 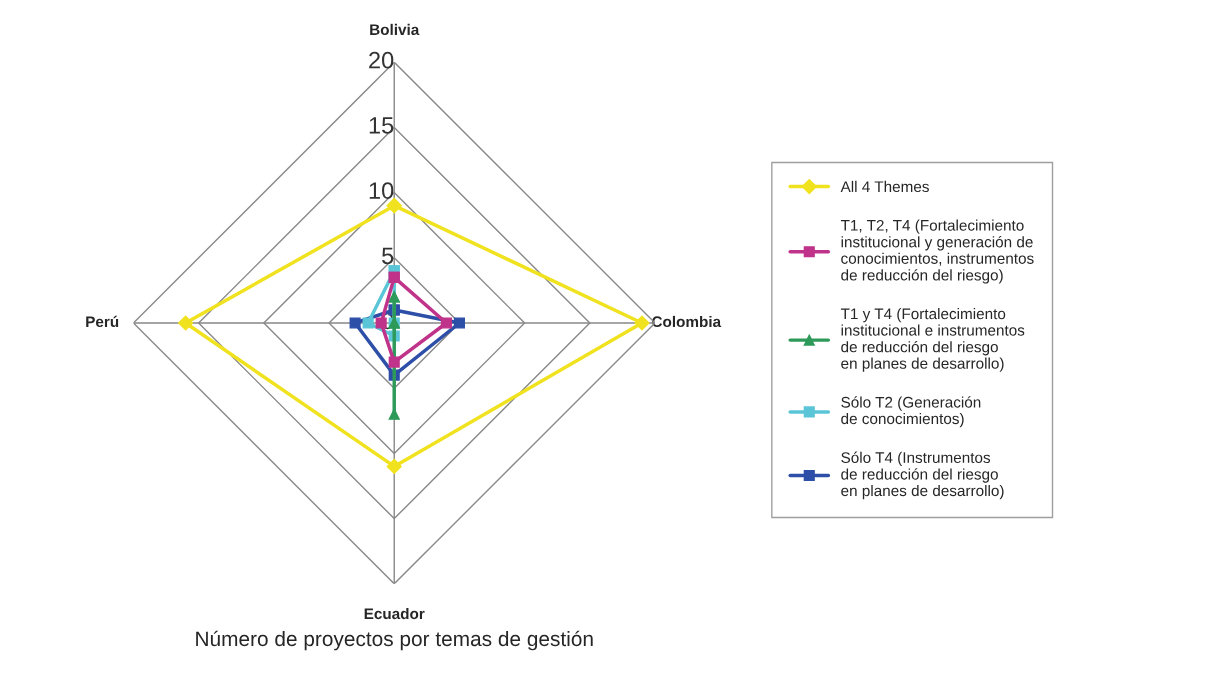 I want to click on legend-label: All 4 Themes, so click(x=884, y=186).